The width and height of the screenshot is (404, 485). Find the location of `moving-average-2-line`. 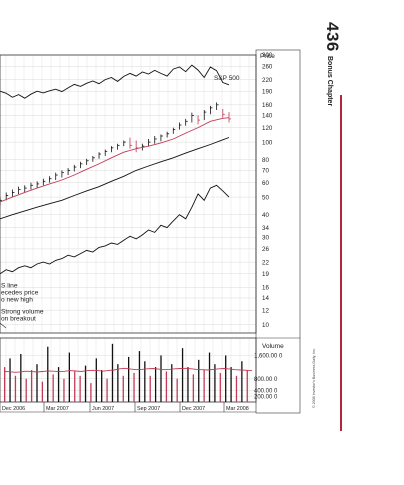

moving-average-2-line is located at coordinates (115, 178).